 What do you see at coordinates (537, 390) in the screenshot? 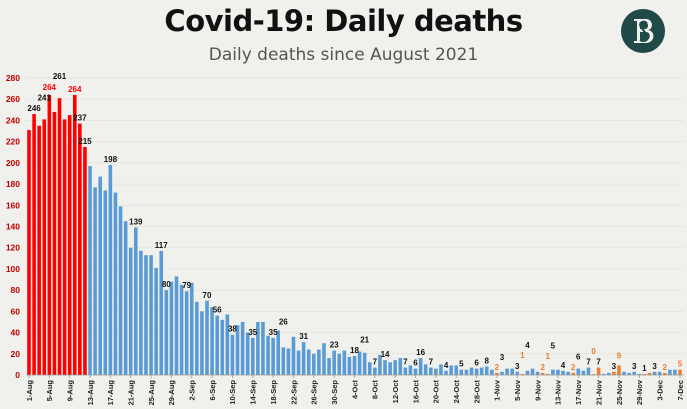
I see `x-tick-label: 9-Nov` at bounding box center [537, 390].